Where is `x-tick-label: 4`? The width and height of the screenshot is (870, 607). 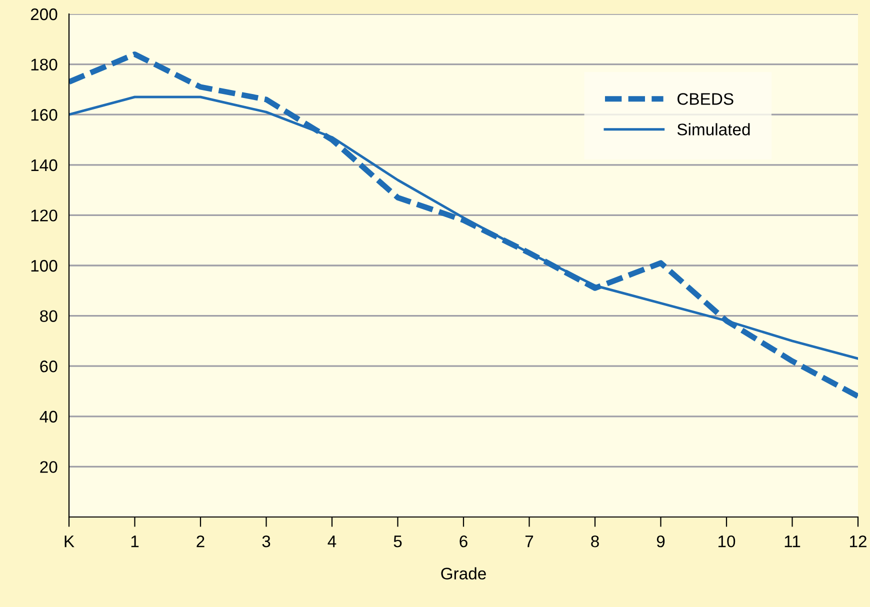 x-tick-label: 4 is located at coordinates (332, 542).